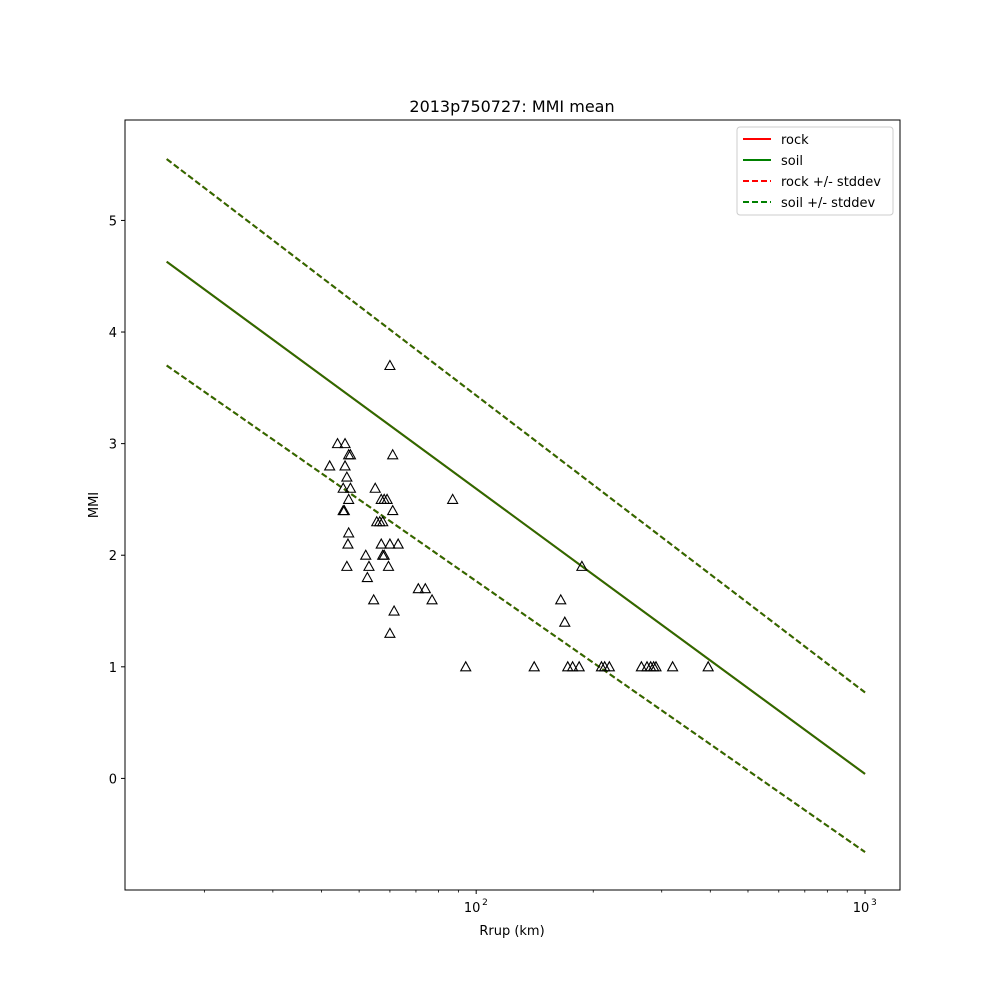 This screenshot has width=1000, height=1005. I want to click on y-tick-label: 2, so click(113, 556).